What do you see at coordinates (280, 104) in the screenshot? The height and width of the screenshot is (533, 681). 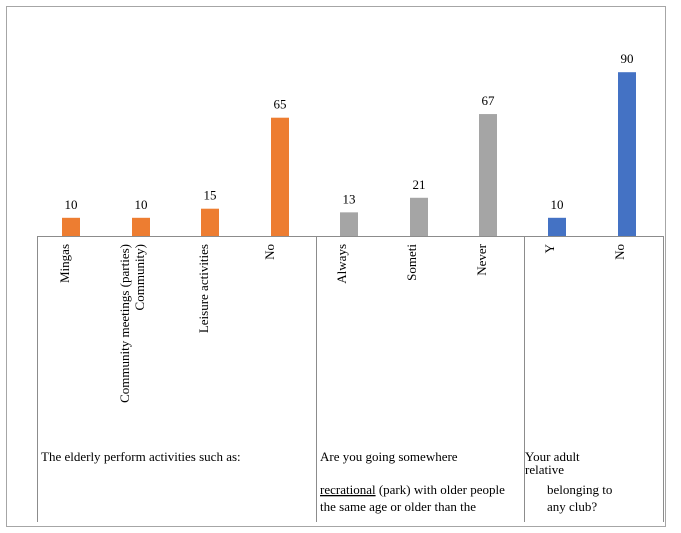 I see `value-label-activities-no: 65` at bounding box center [280, 104].